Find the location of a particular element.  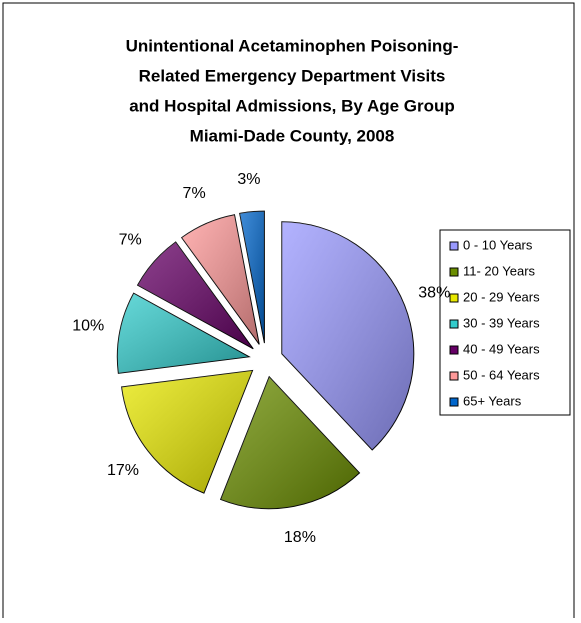

chart-title: Related Emergency Department Visits is located at coordinates (292, 75).